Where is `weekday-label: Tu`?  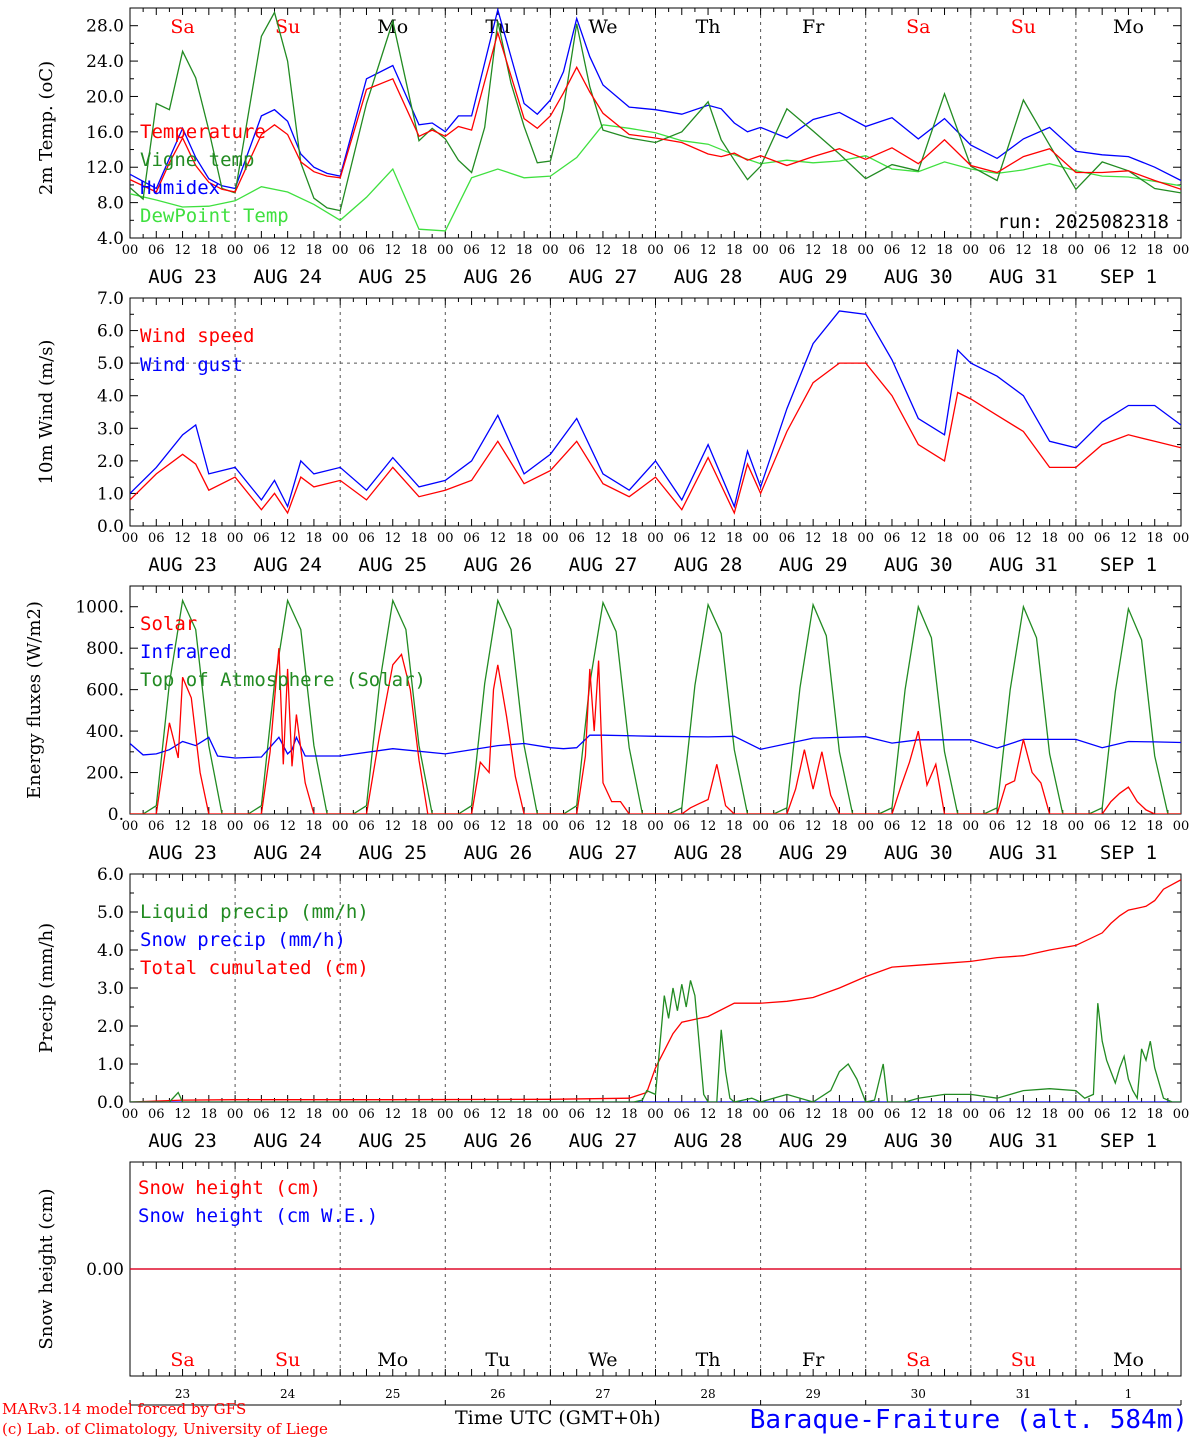
weekday-label: Tu is located at coordinates (497, 1360).